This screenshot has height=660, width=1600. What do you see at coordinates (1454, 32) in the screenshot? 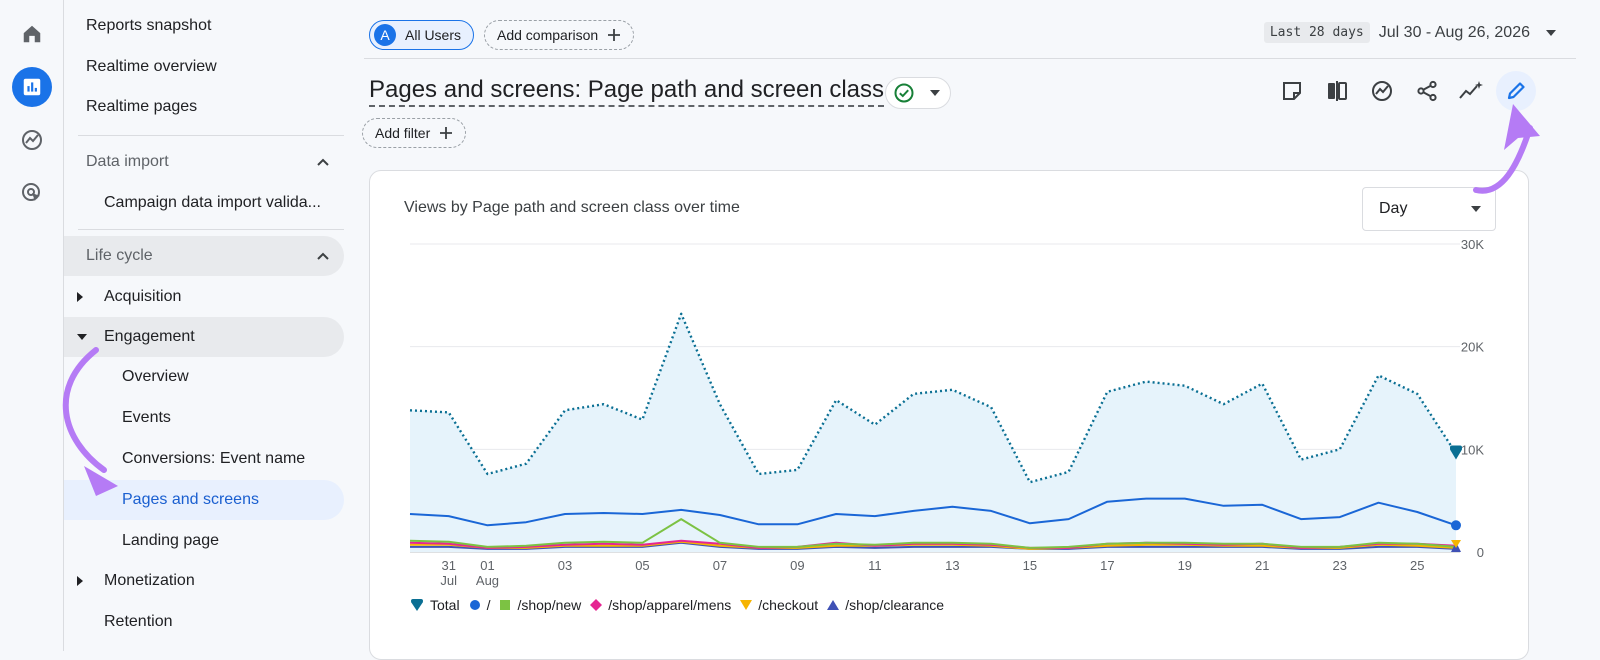
I see `date-range-label: Jul 30 - Aug 26, 2026` at bounding box center [1454, 32].